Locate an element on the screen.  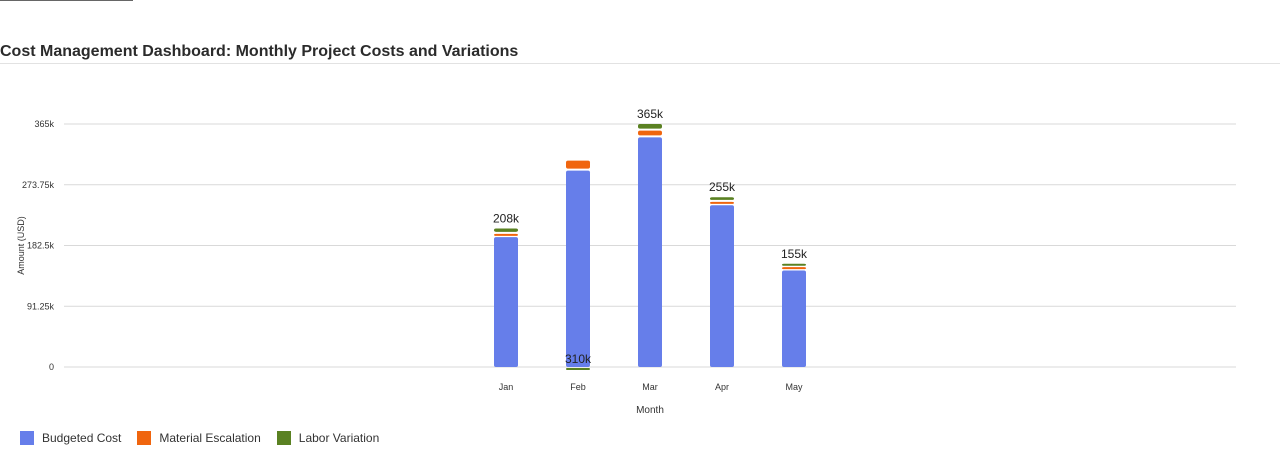
bar-budgeted-may is located at coordinates (794, 318).